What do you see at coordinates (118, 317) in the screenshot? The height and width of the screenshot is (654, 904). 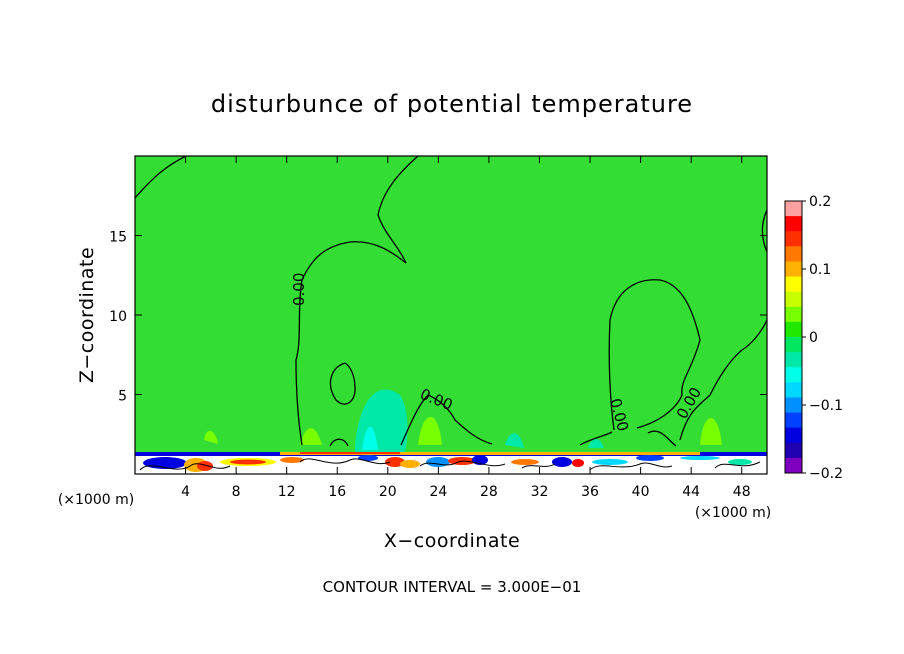 I see `y-tick-label: 10` at bounding box center [118, 317].